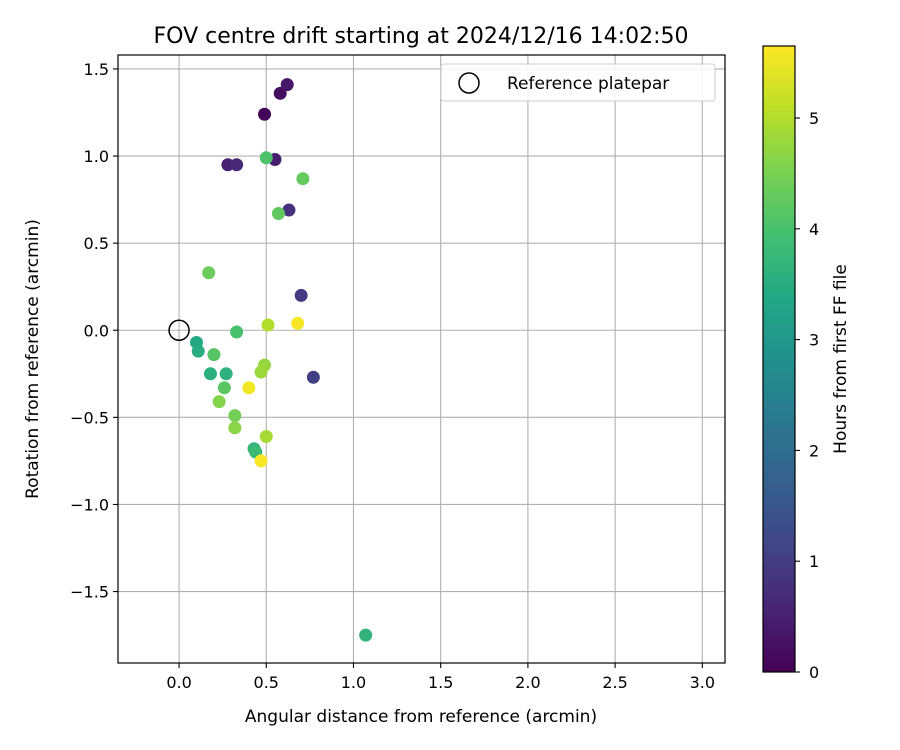 Image resolution: width=900 pixels, height=750 pixels. Describe the element at coordinates (178, 682) in the screenshot. I see `x-tick-label: 0.0` at that location.